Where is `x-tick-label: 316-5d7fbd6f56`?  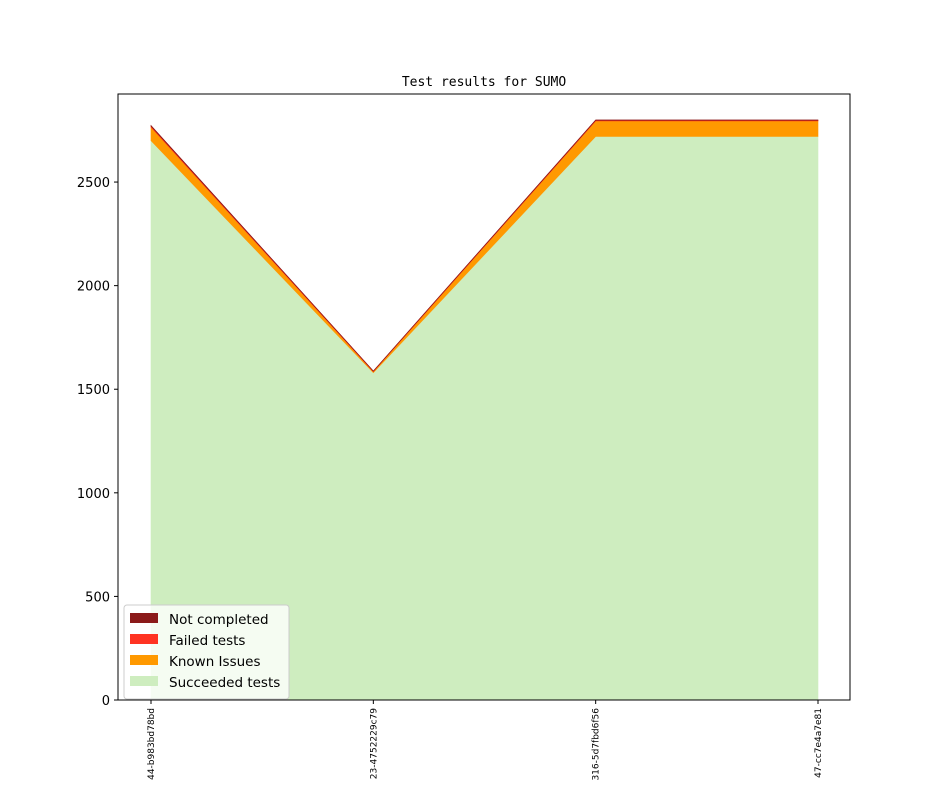
x-tick-label: 316-5d7fbd6f56 is located at coordinates (597, 744).